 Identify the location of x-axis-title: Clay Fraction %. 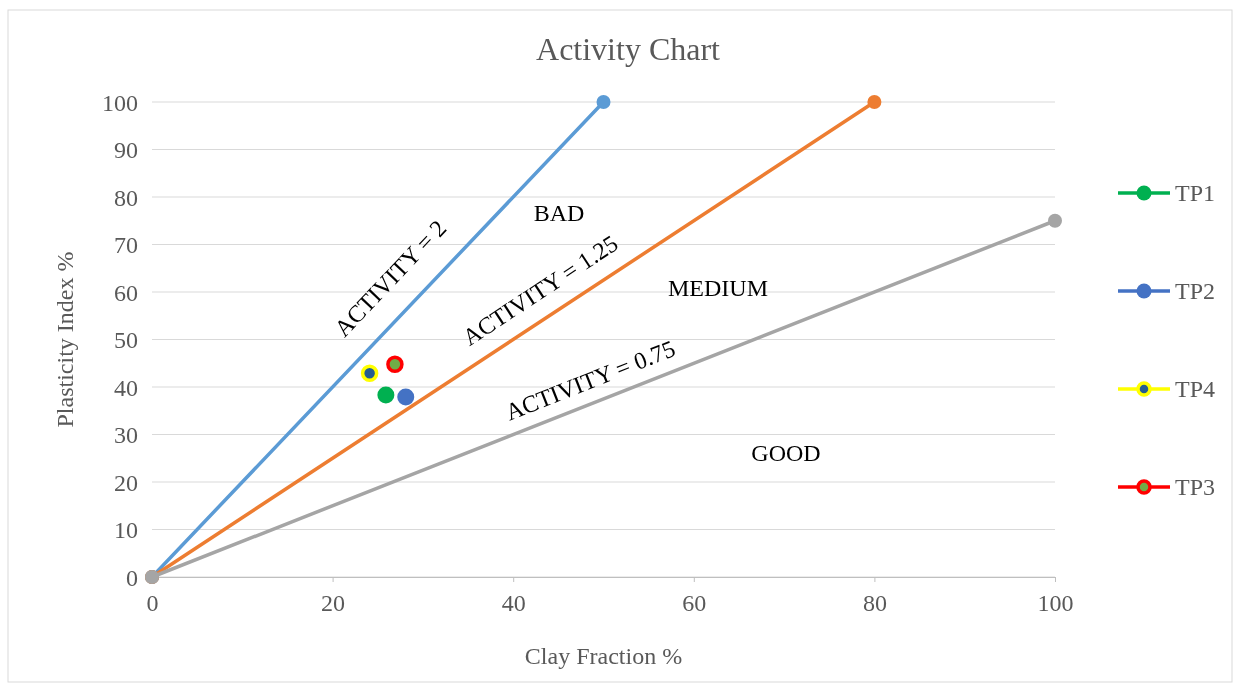
(603, 656).